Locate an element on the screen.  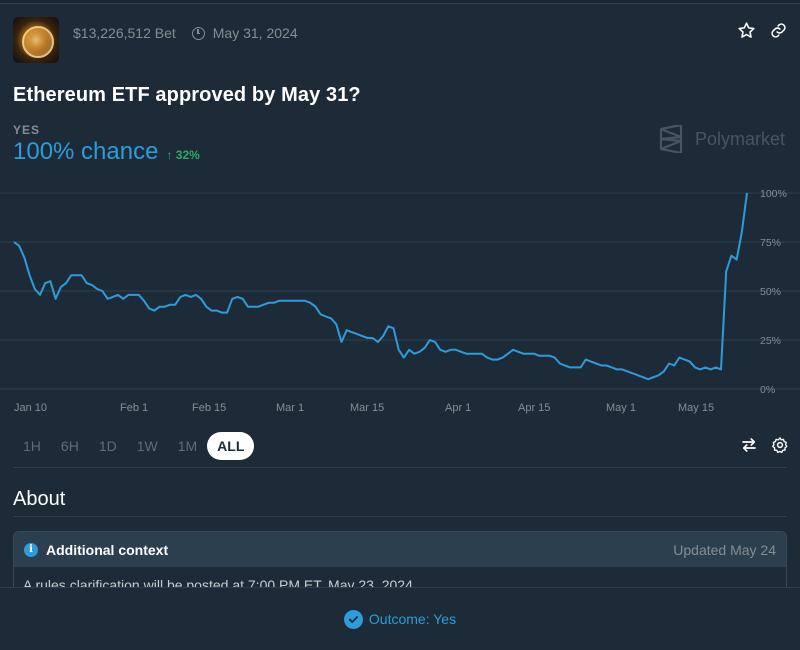
gear-icon is located at coordinates (780, 447).